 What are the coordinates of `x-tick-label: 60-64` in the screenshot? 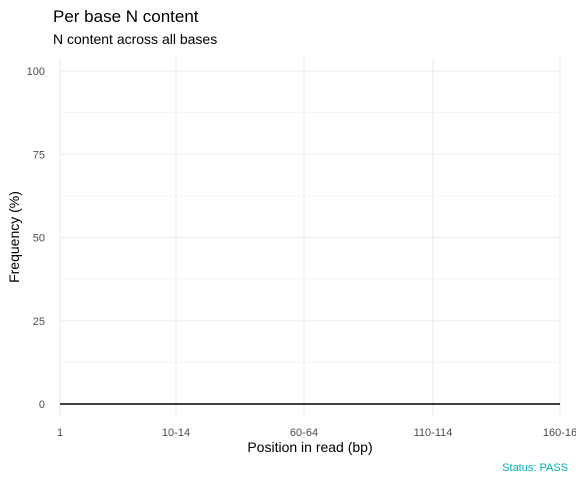 It's located at (304, 433).